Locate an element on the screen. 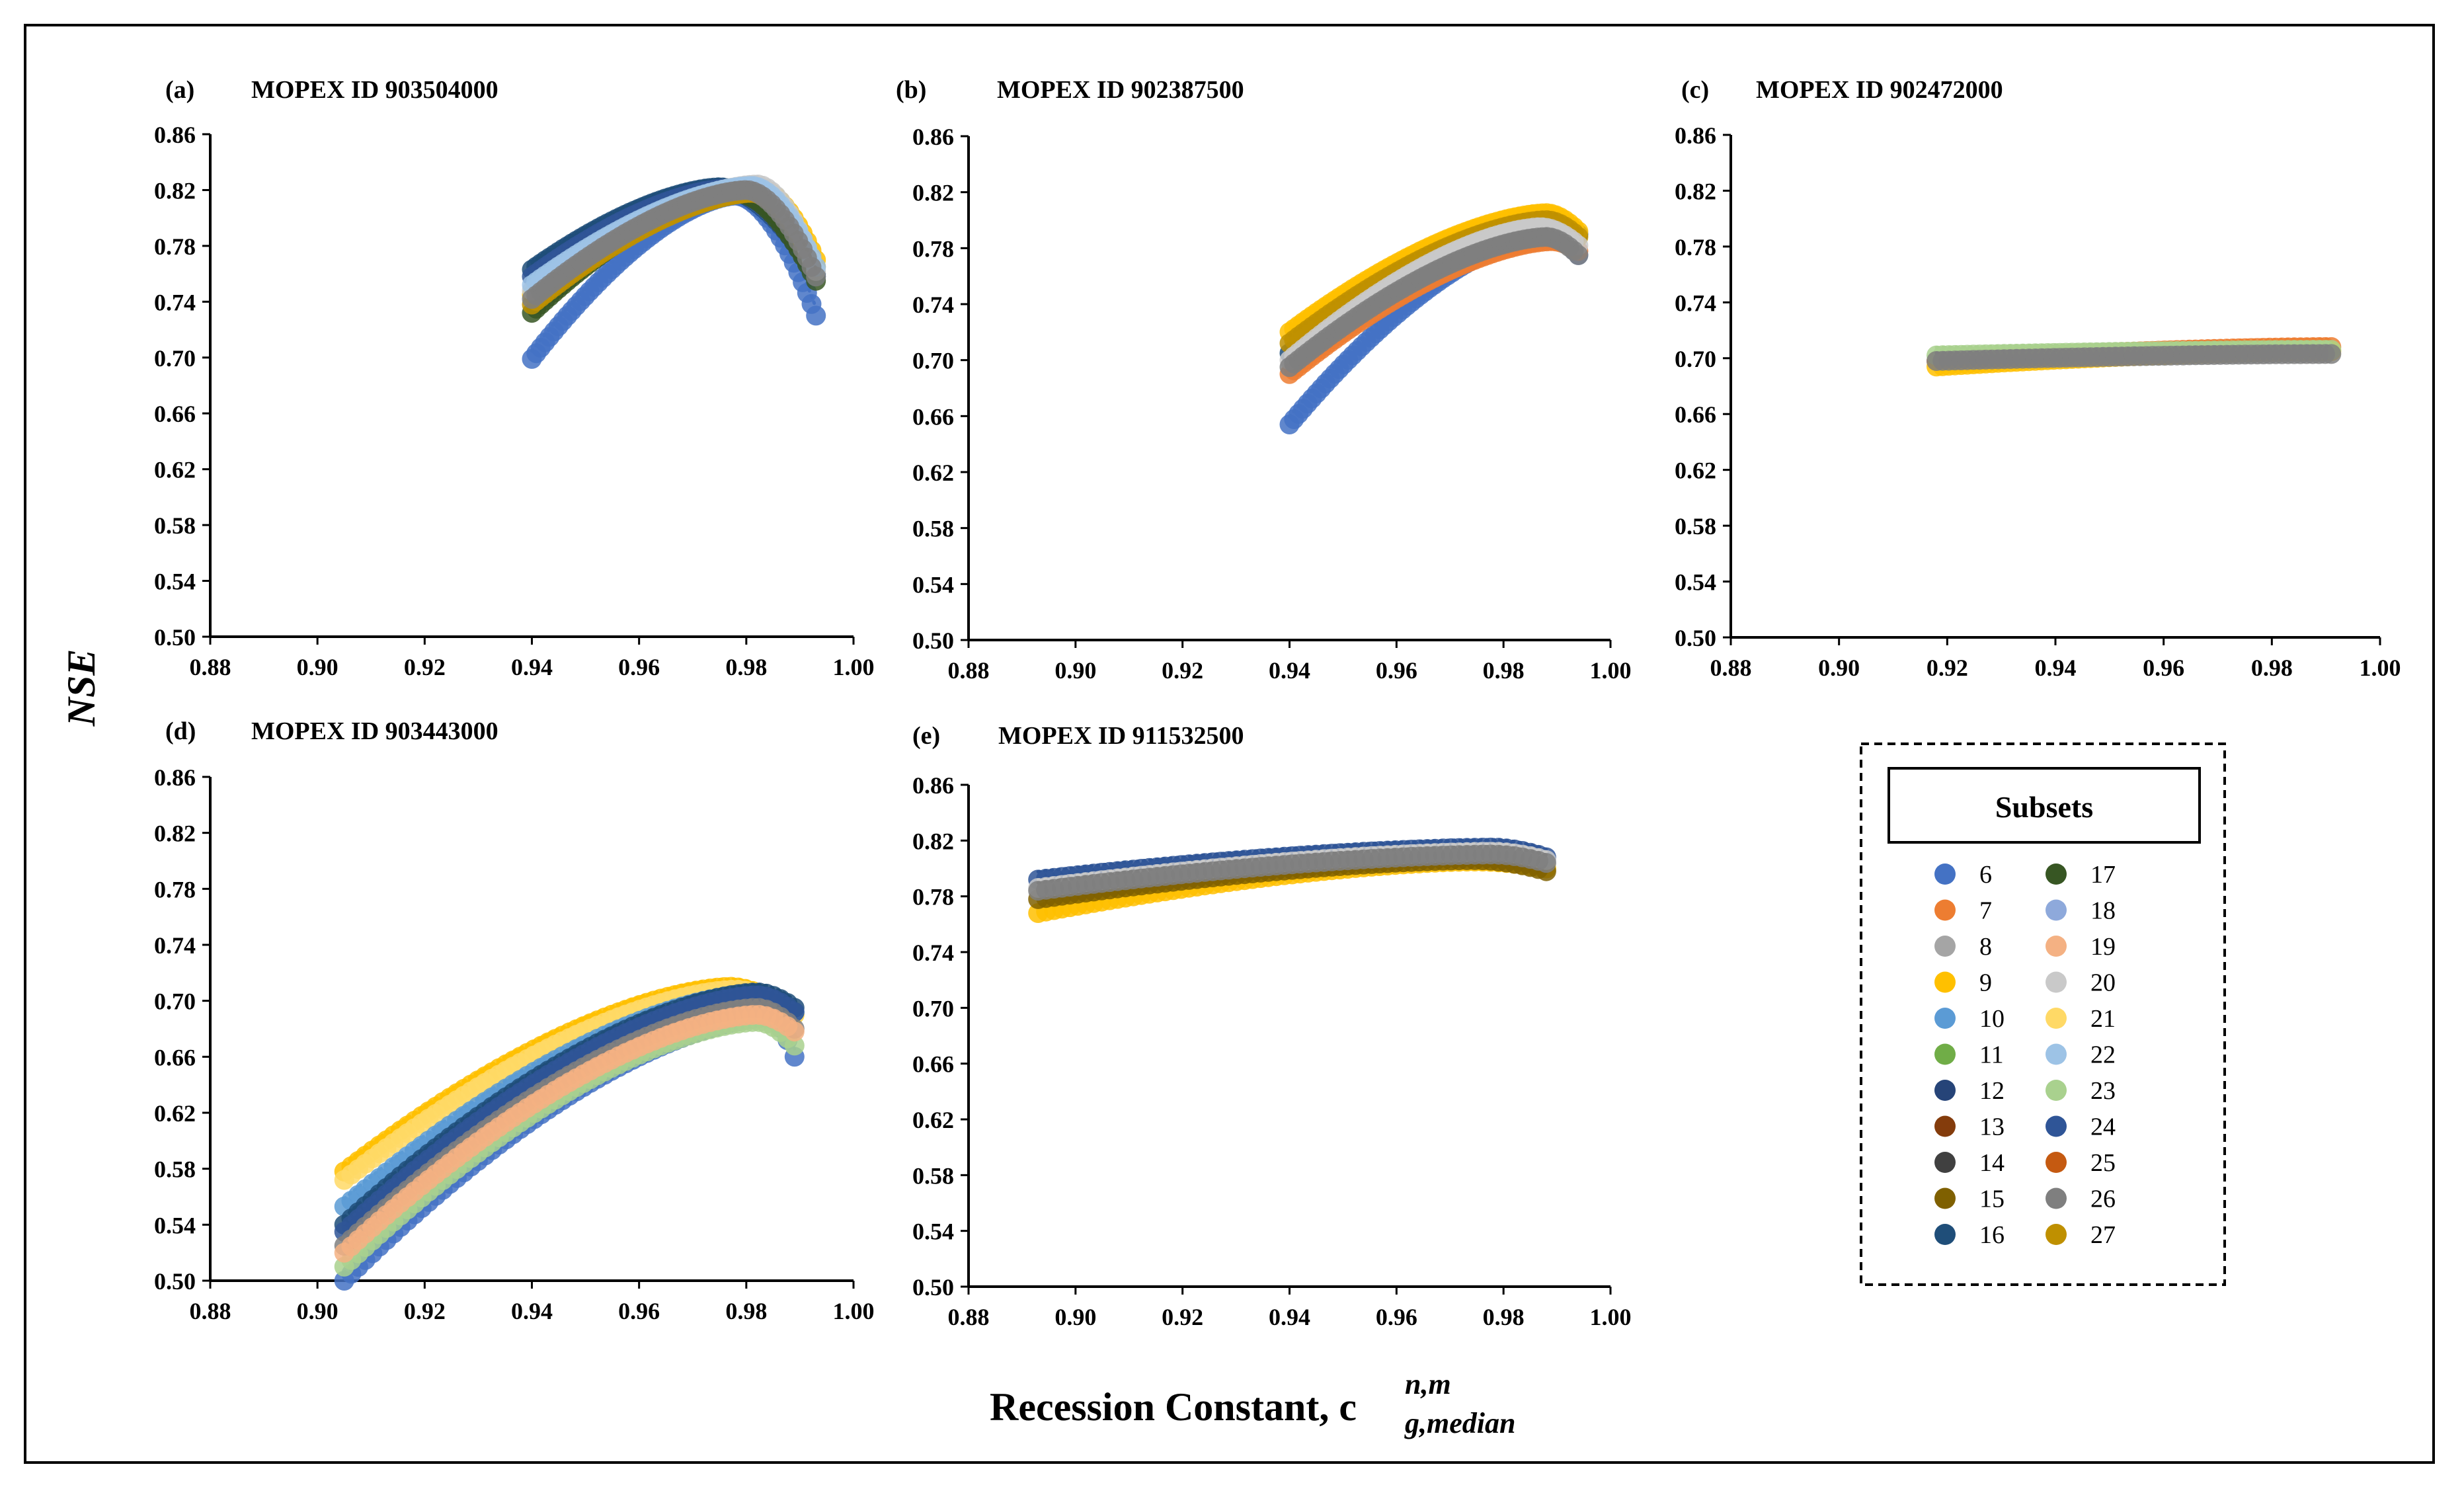  legend-label: 18 is located at coordinates (2103, 911).